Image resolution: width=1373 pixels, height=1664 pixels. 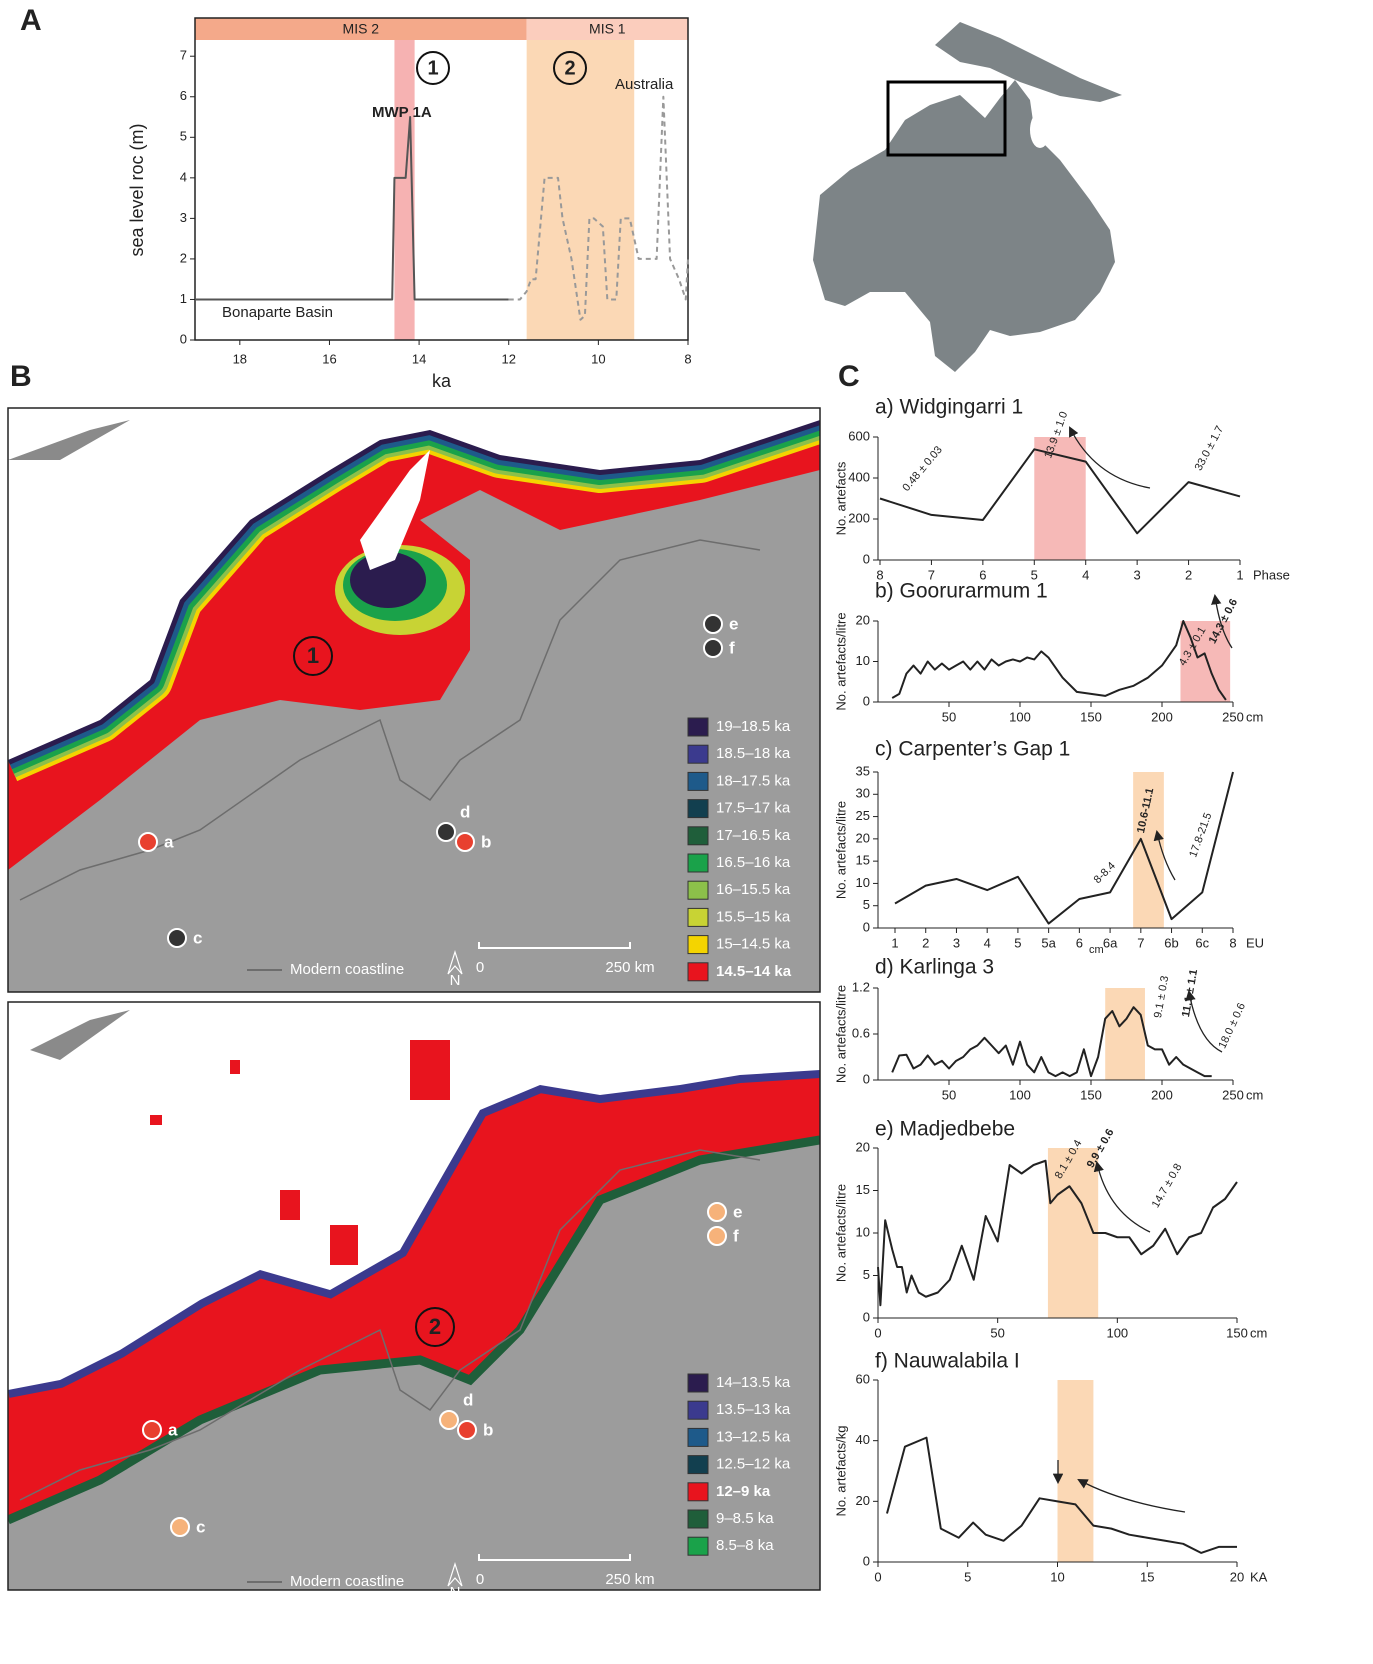 What do you see at coordinates (441, 179) in the screenshot?
I see `plot-frame` at bounding box center [441, 179].